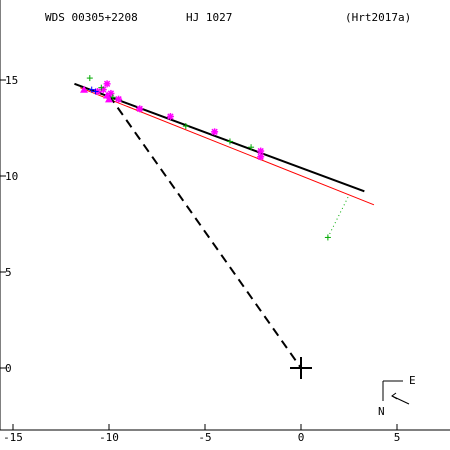  I want to click on compass-north-label: N, so click(381, 411).